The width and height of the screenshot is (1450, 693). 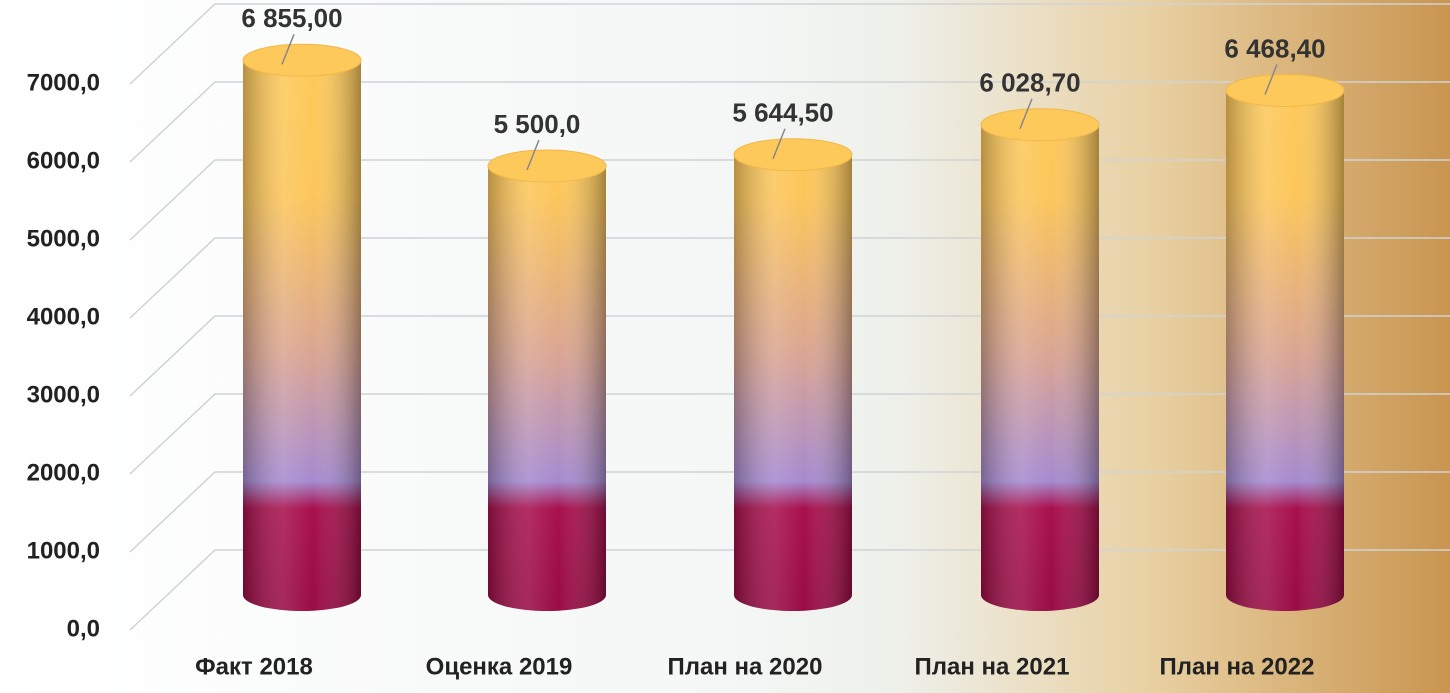 What do you see at coordinates (992, 666) in the screenshot?
I see `x-tick-label: План на 2021` at bounding box center [992, 666].